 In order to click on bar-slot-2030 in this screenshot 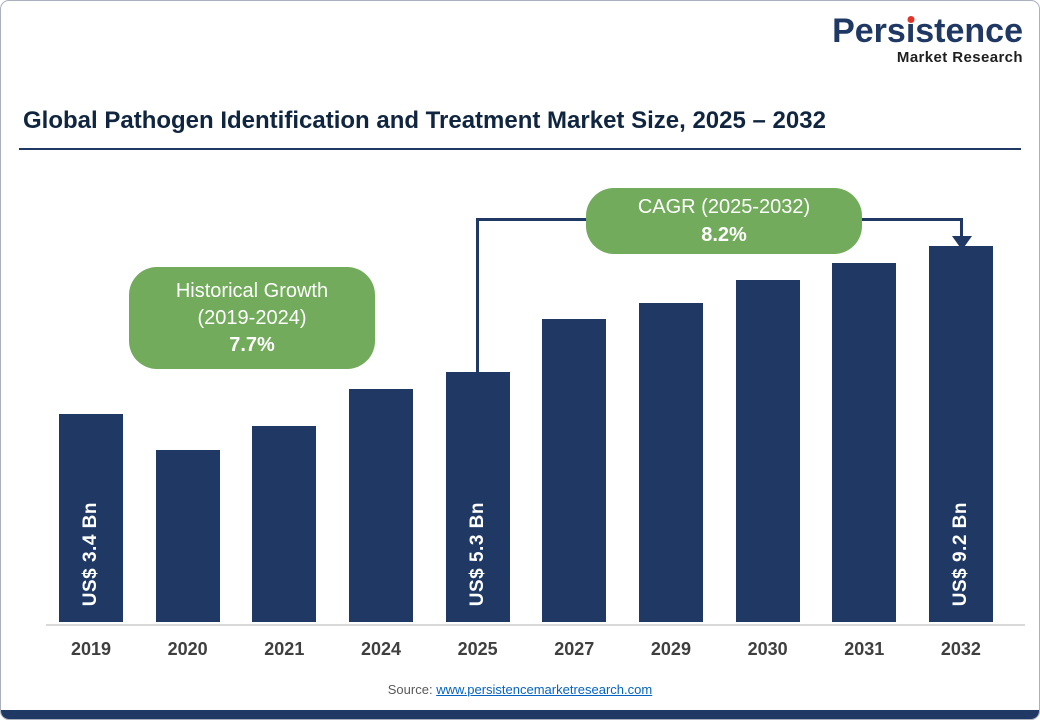, I will do `click(767, 451)`.